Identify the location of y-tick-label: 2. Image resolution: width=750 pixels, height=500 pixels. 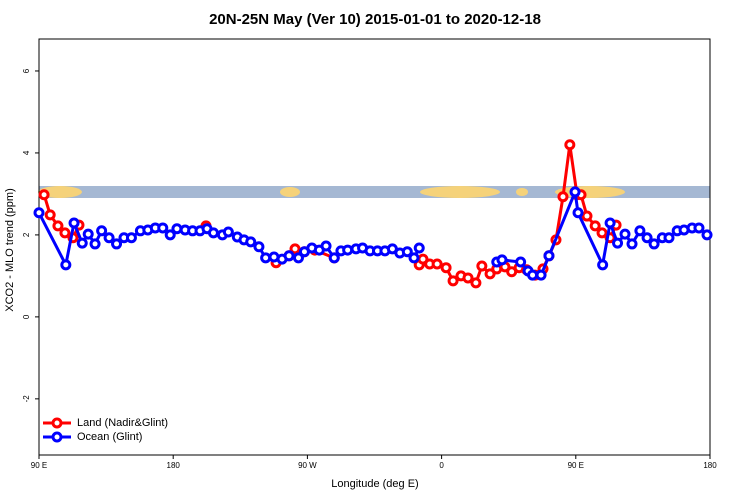
(26, 234).